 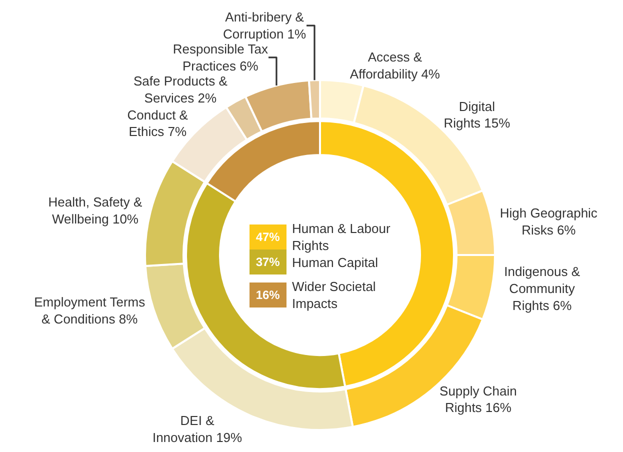 What do you see at coordinates (264, 26) in the screenshot?
I see `slice-label: Anti-bribery & Corruption 1%` at bounding box center [264, 26].